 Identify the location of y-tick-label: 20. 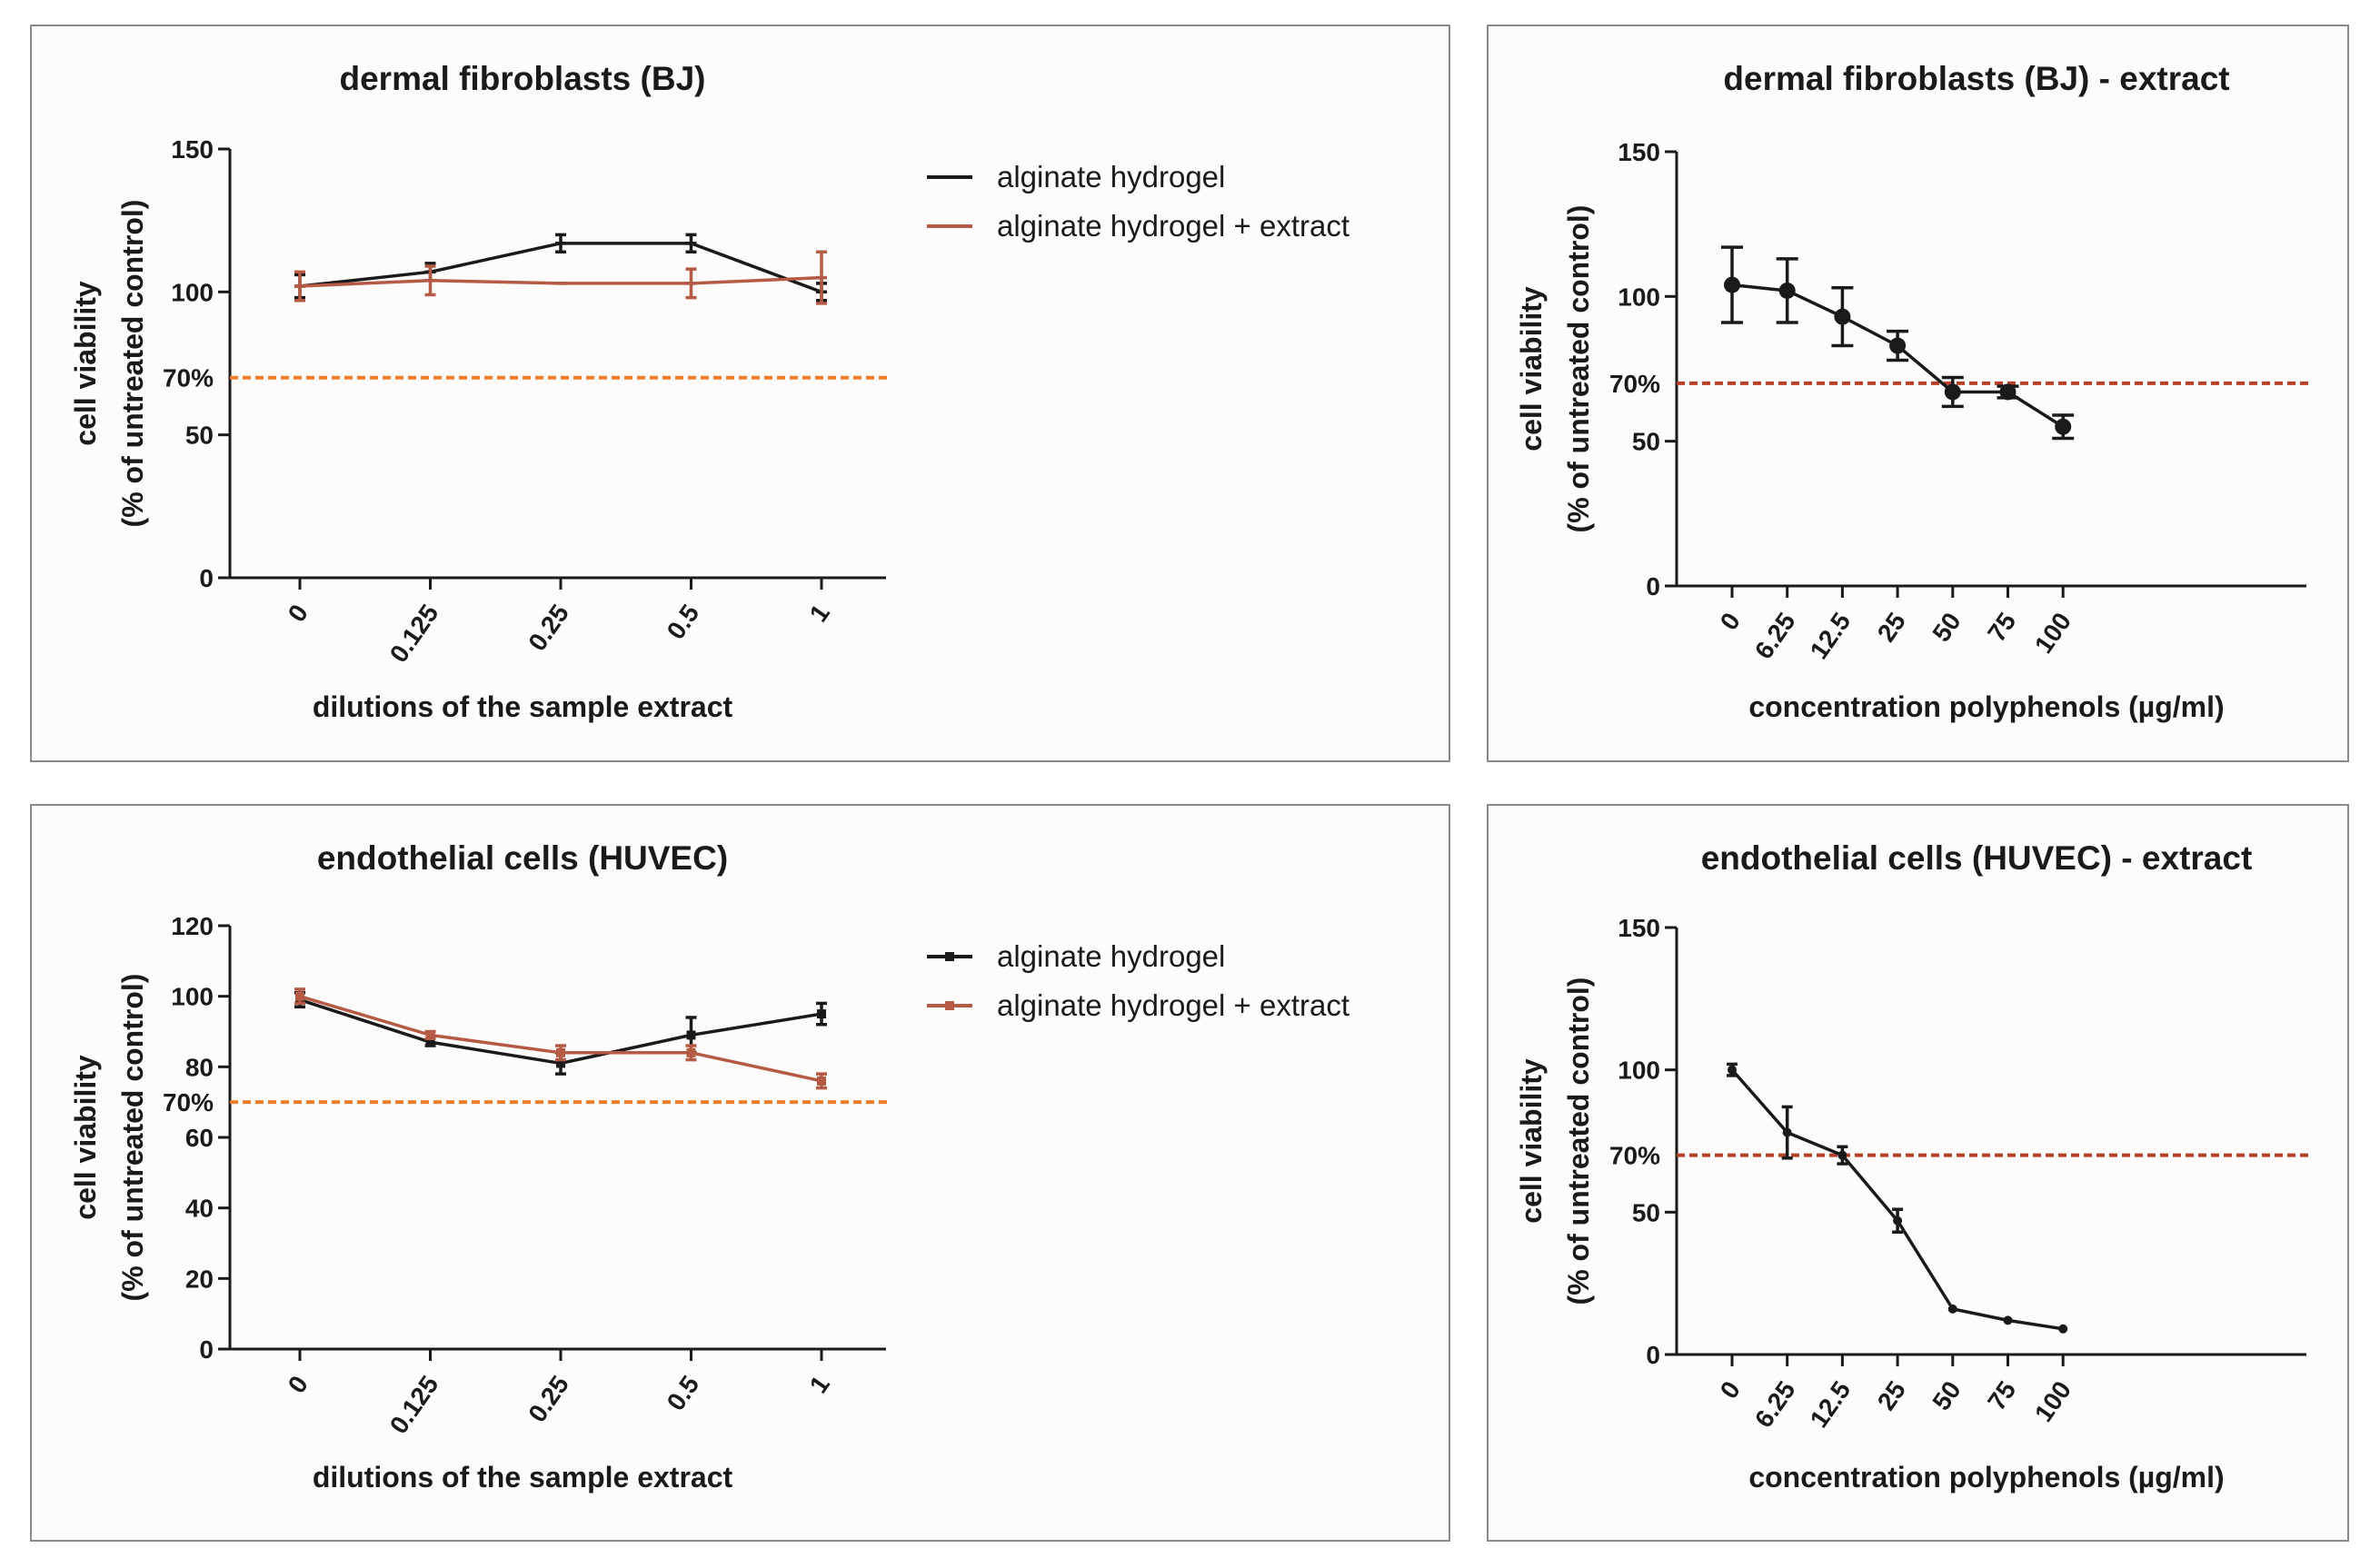
(199, 1279).